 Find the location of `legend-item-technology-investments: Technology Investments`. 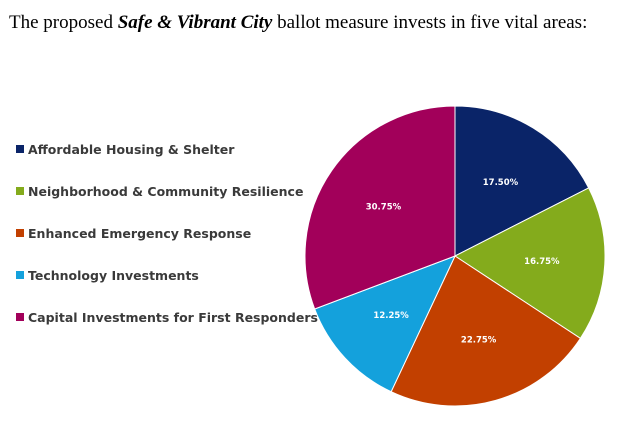

legend-item-technology-investments: Technology Investments is located at coordinates (167, 275).